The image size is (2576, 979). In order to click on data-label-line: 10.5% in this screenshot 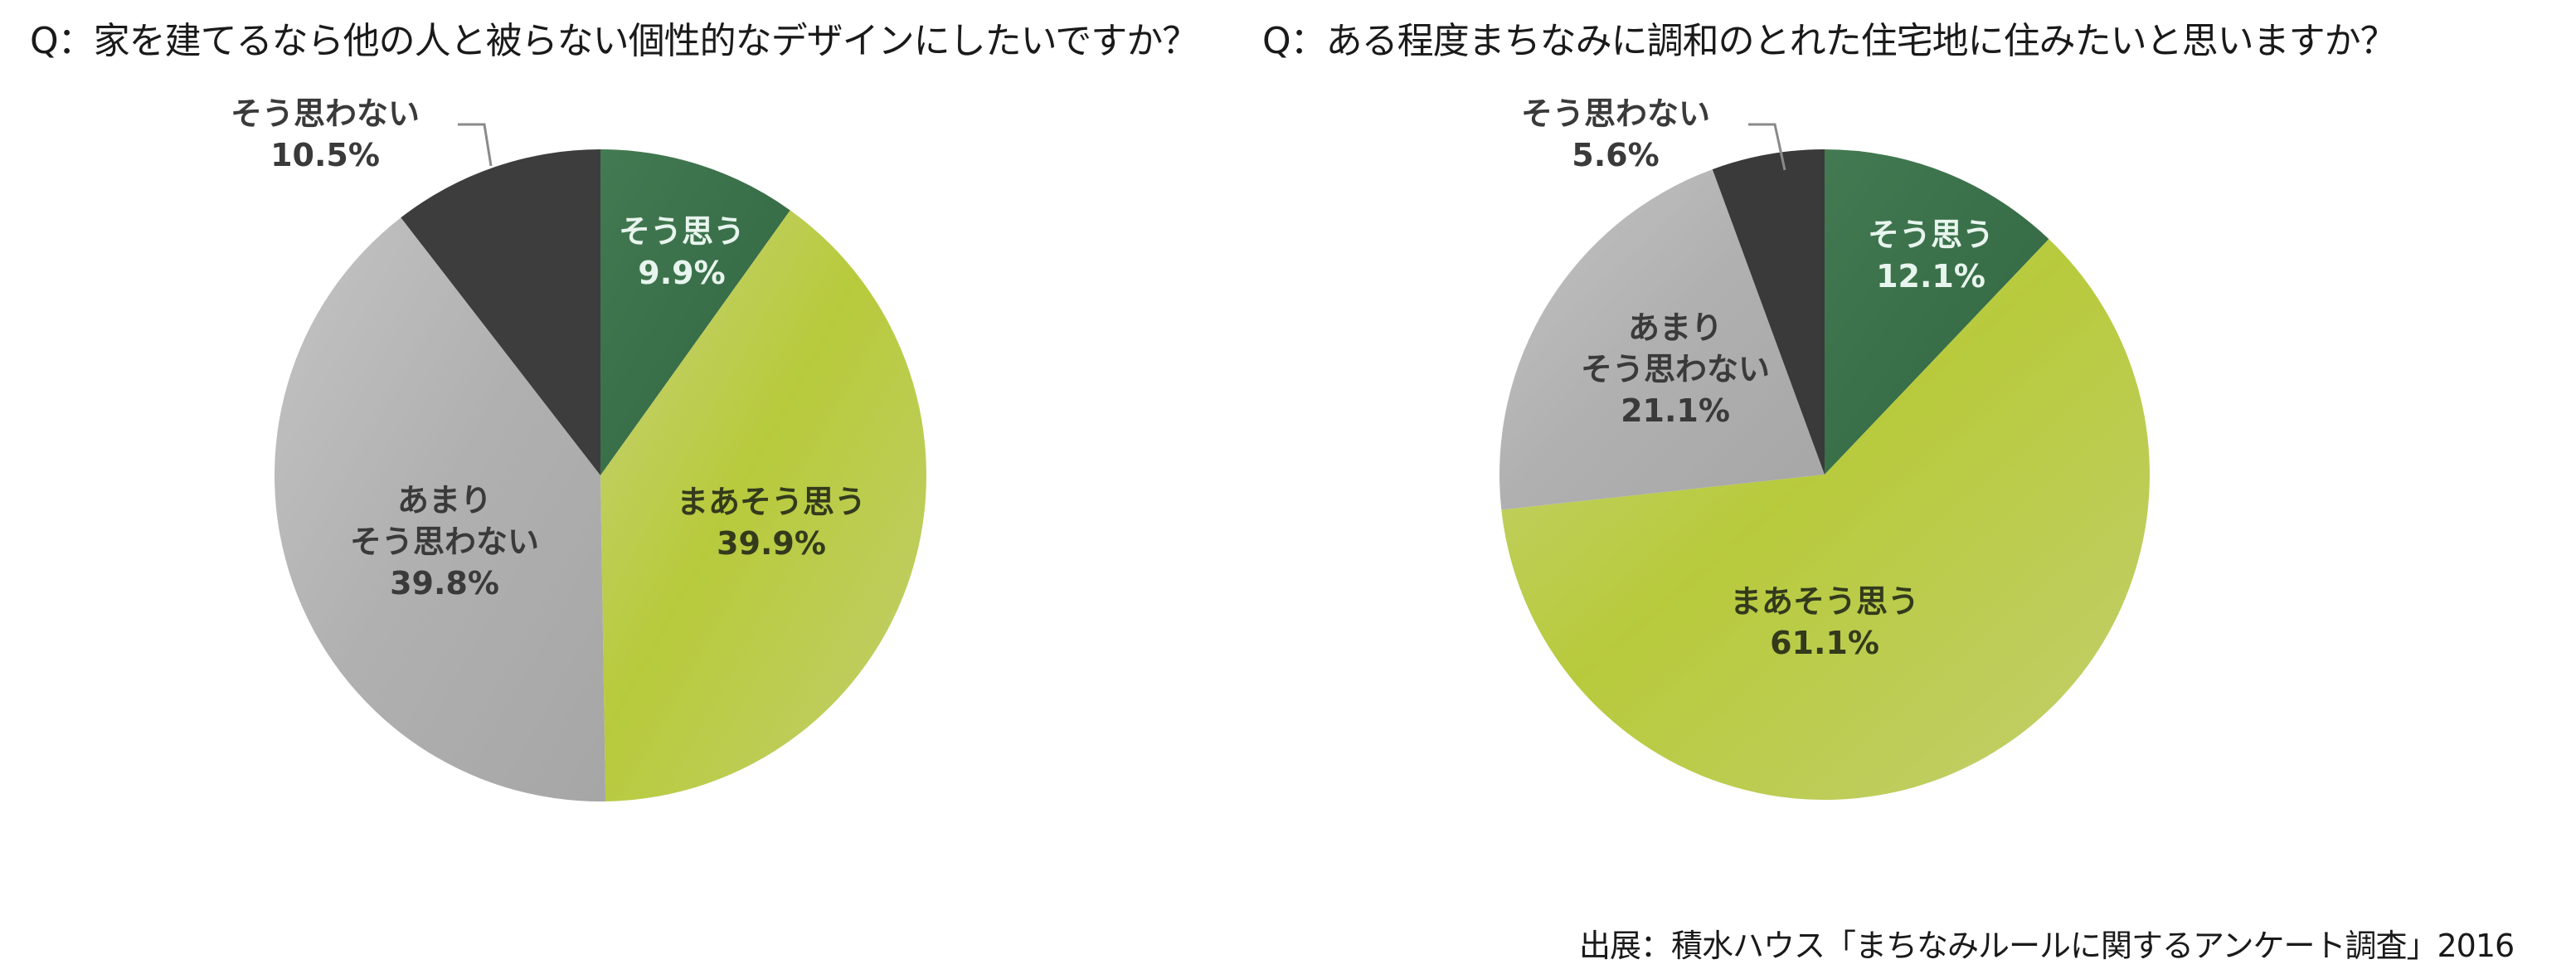, I will do `click(325, 155)`.